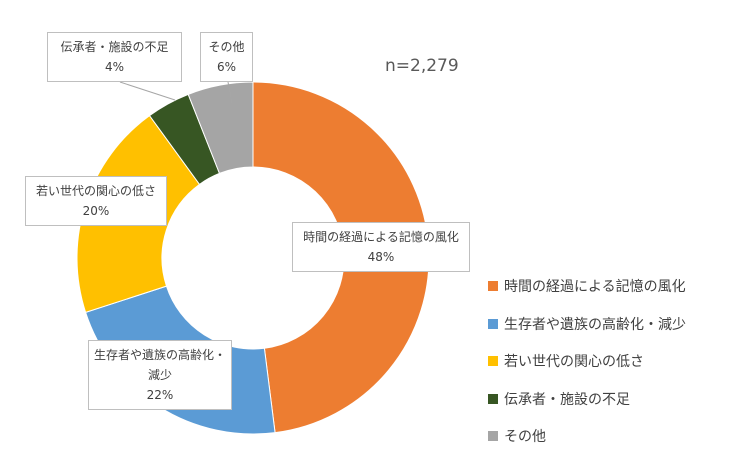 Image resolution: width=740 pixels, height=474 pixels. I want to click on legend-item: 時間の経過による記憶の風化, so click(587, 286).